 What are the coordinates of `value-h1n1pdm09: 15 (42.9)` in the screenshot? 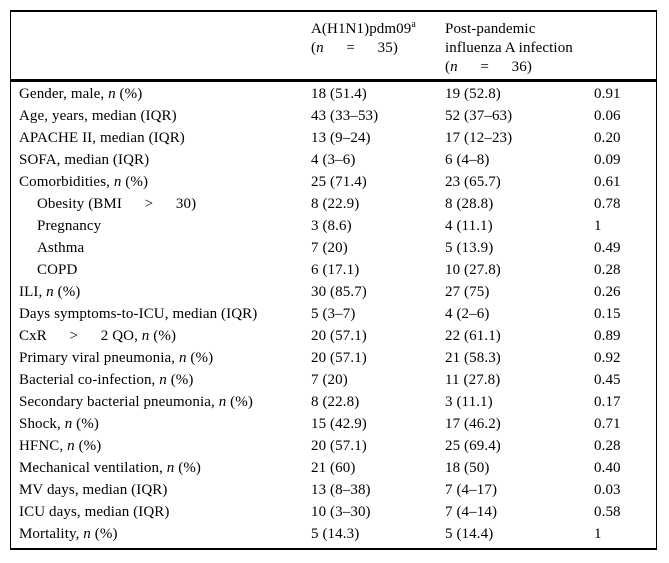 It's located at (339, 423).